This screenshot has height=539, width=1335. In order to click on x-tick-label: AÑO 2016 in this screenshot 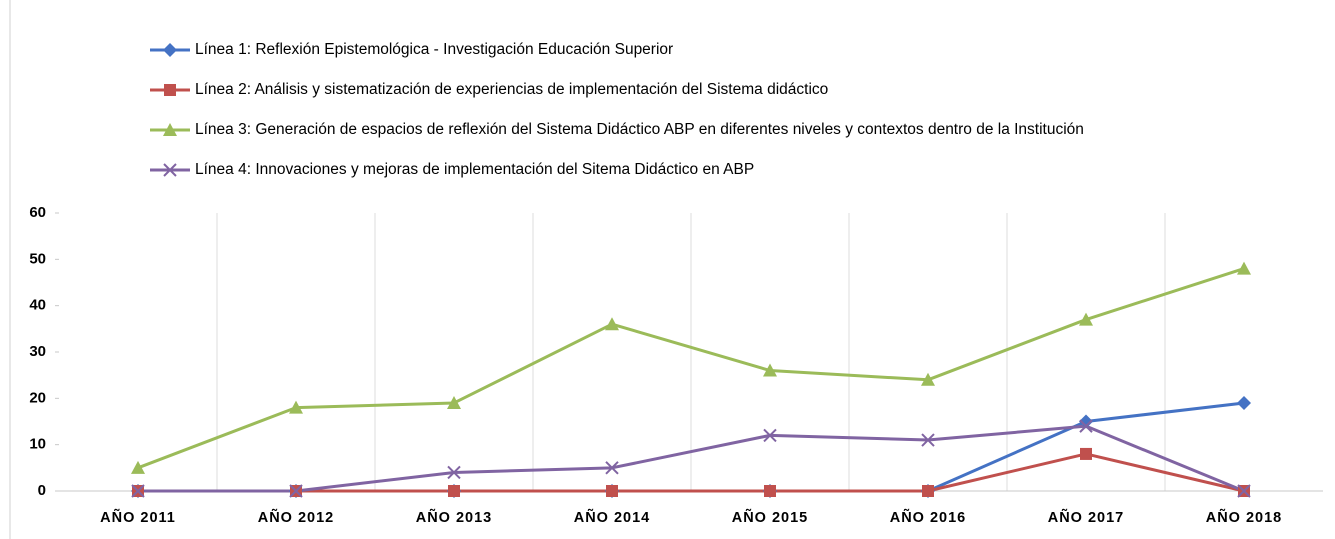, I will do `click(928, 517)`.